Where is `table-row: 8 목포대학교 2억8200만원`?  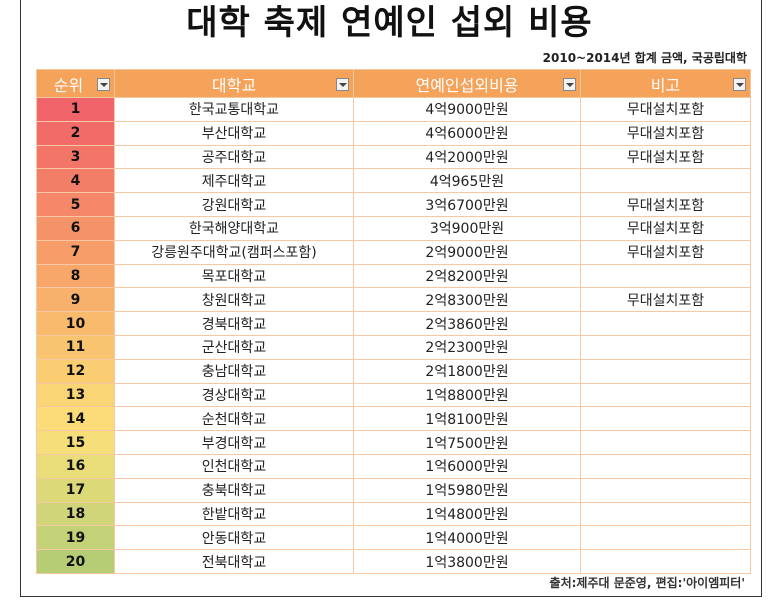 table-row: 8 목포대학교 2억8200만원 is located at coordinates (393, 276).